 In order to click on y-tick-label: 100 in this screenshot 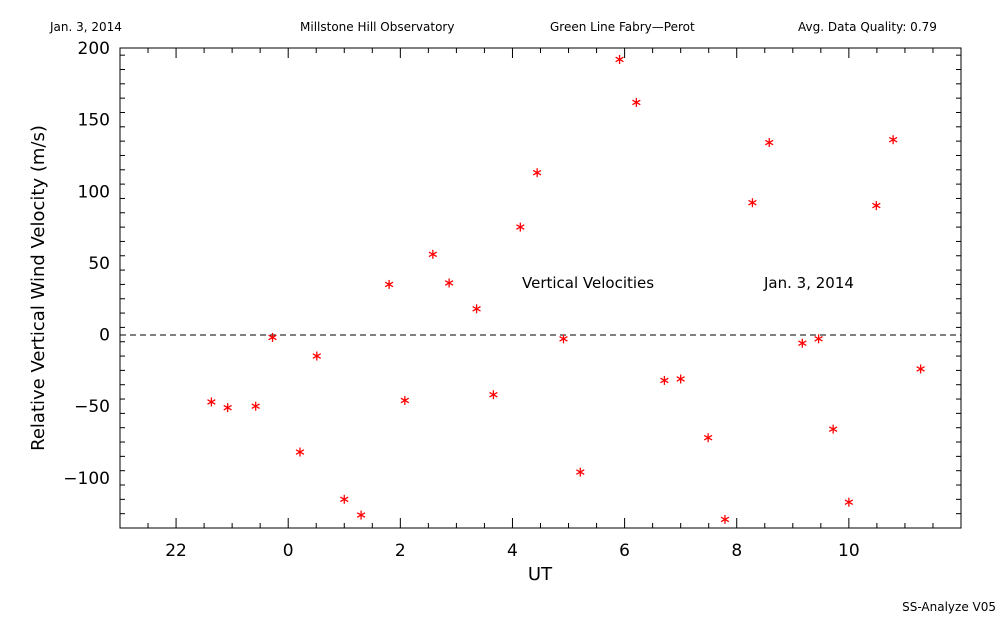, I will do `click(94, 192)`.